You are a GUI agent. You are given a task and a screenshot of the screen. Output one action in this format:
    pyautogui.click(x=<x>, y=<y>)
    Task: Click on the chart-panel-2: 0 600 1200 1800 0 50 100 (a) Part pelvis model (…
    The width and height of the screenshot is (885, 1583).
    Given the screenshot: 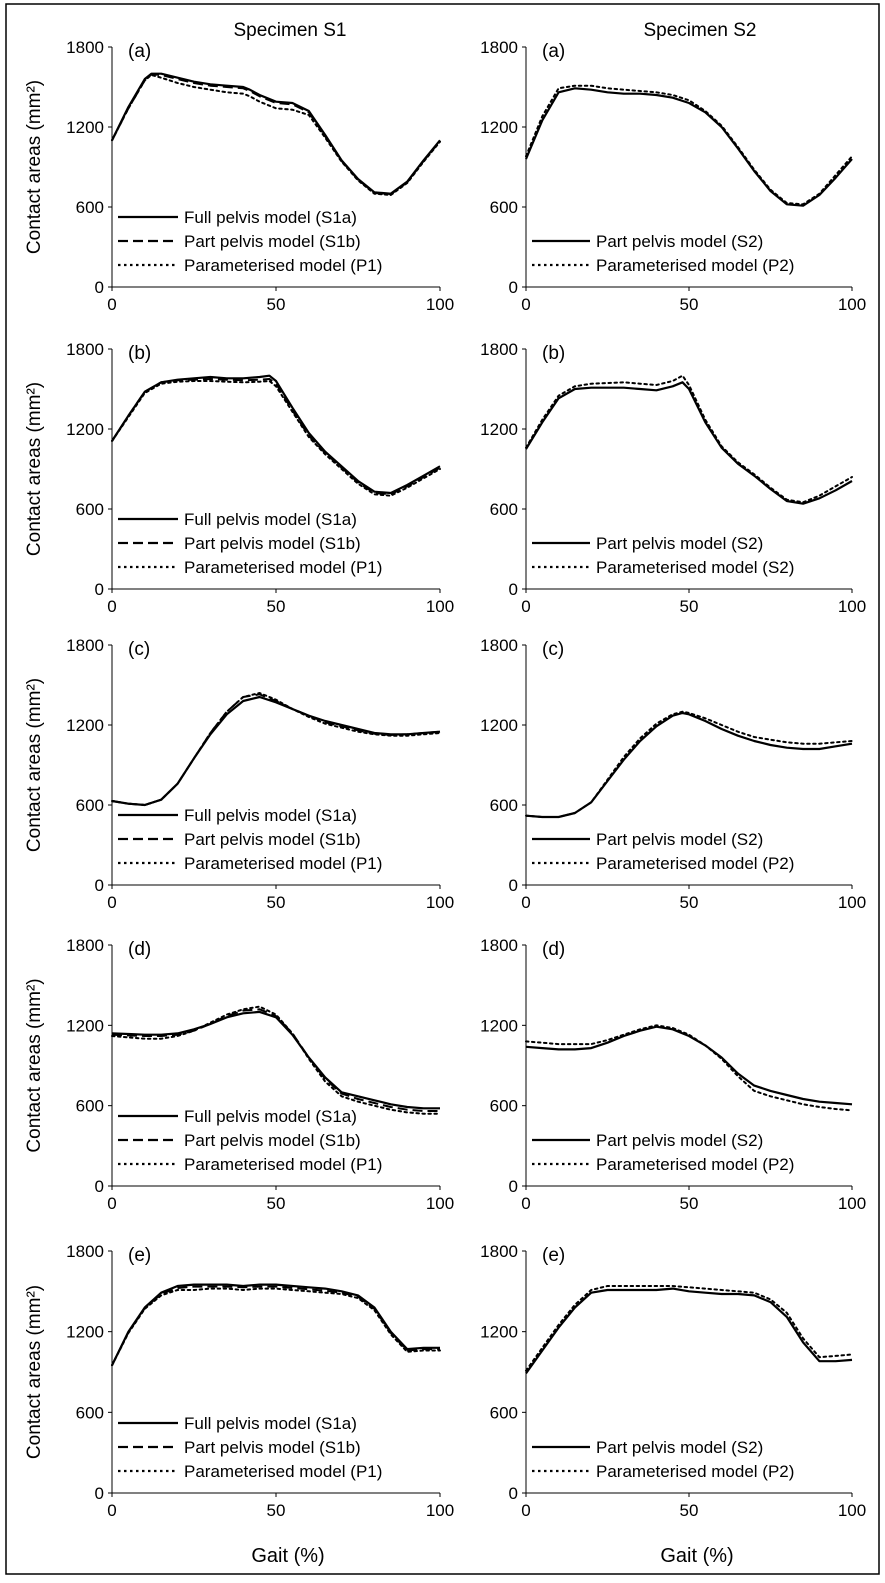 What is the action you would take?
    pyautogui.click(x=673, y=176)
    